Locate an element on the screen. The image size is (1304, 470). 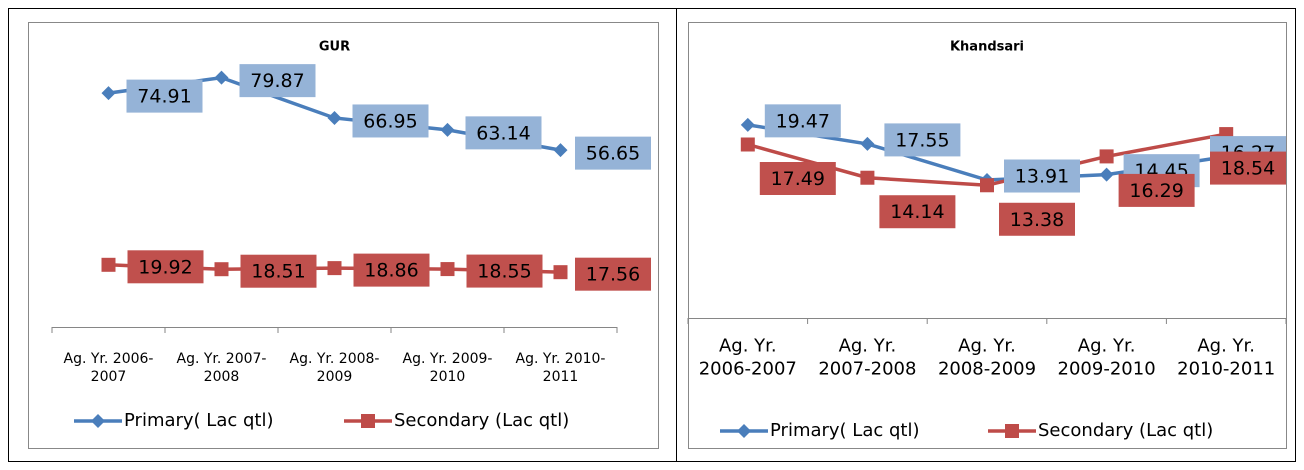
data-label: 13.38 is located at coordinates (1037, 220).